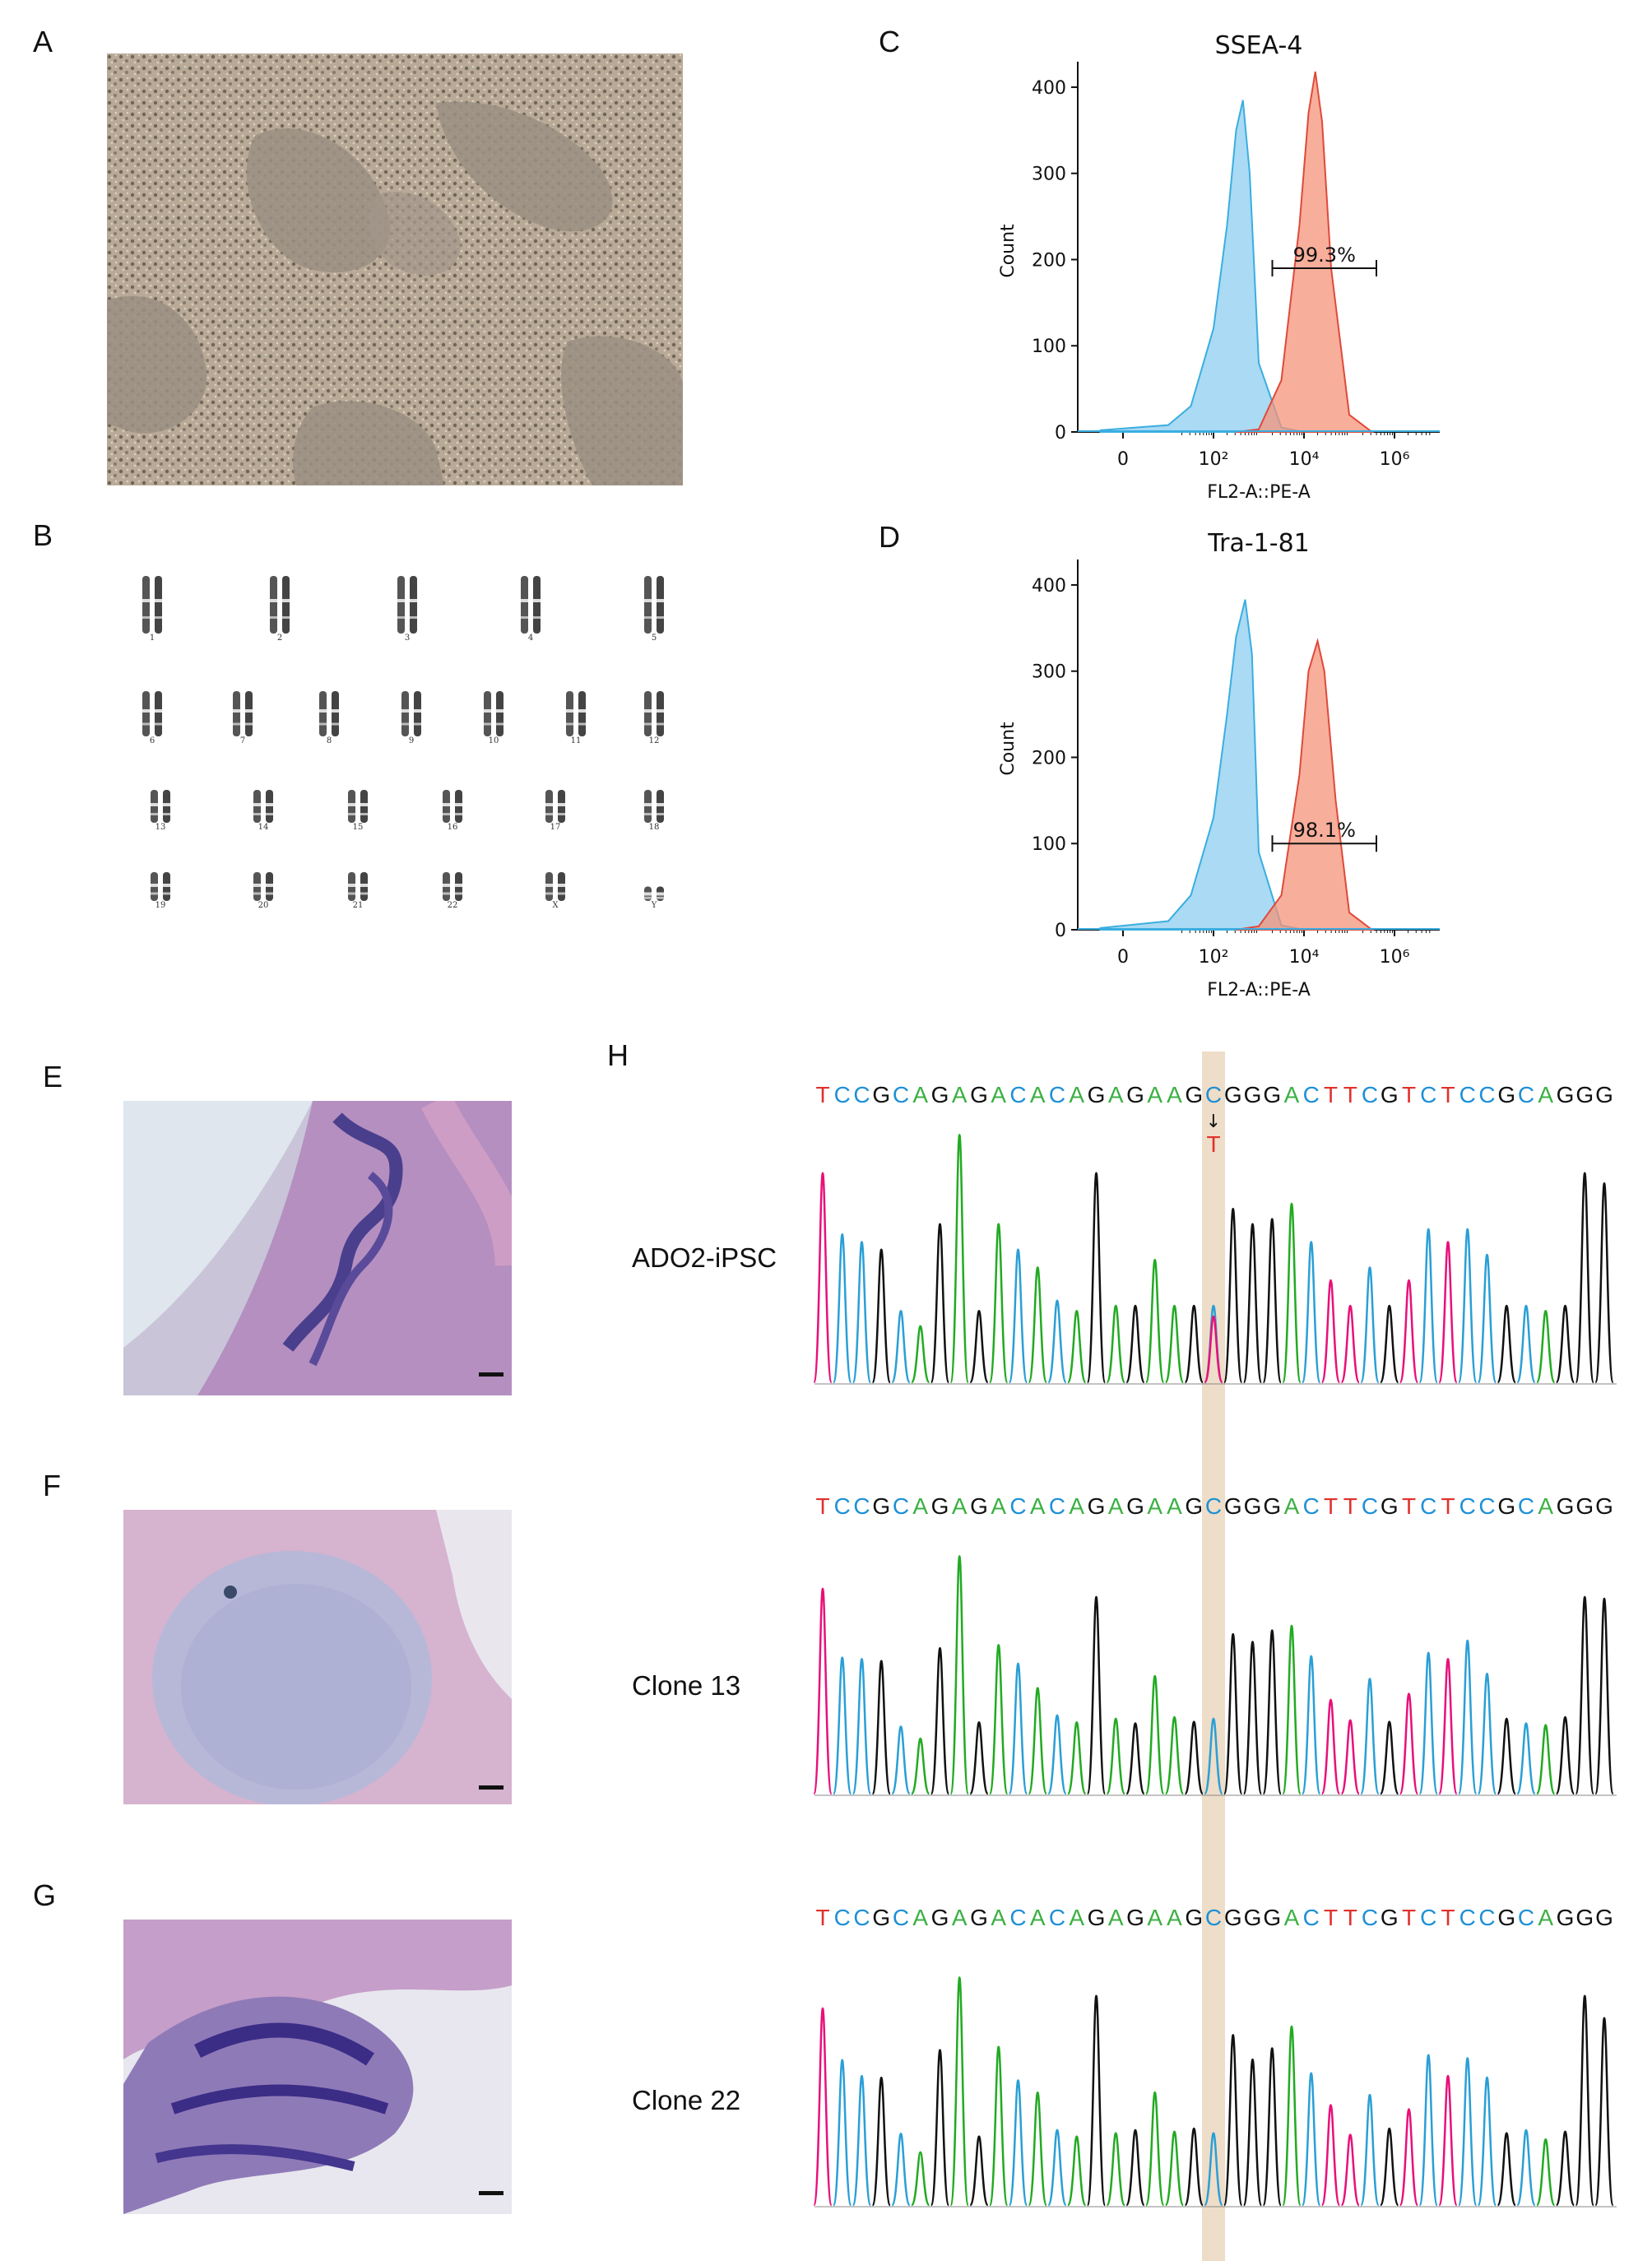 This screenshot has width=1652, height=2261. Describe the element at coordinates (1213, 1144) in the screenshot. I see `mutation-base-call: T` at that location.